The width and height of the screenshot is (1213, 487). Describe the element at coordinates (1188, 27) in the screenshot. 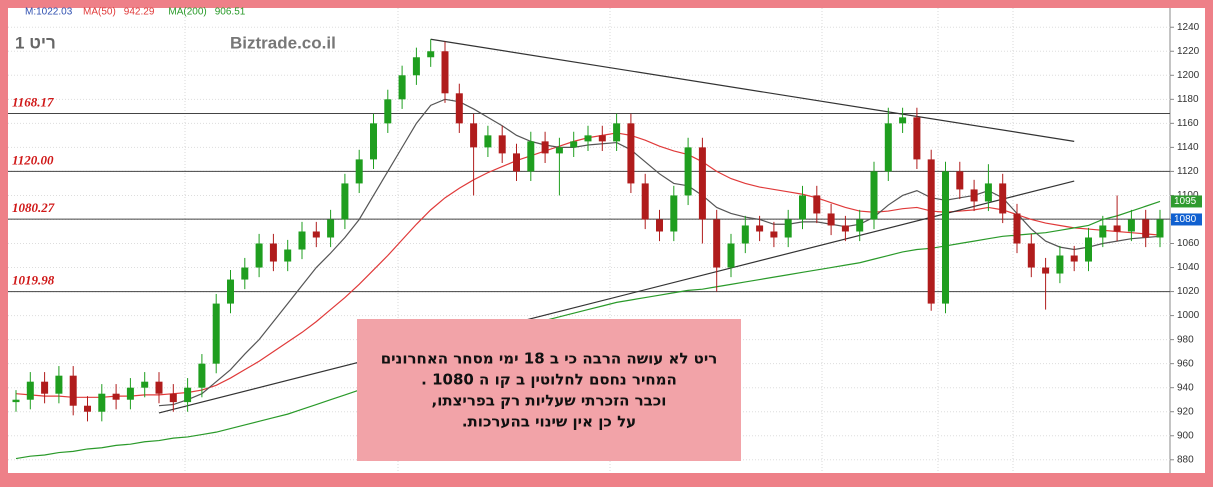

I see `y-tick-label: 1240` at that location.